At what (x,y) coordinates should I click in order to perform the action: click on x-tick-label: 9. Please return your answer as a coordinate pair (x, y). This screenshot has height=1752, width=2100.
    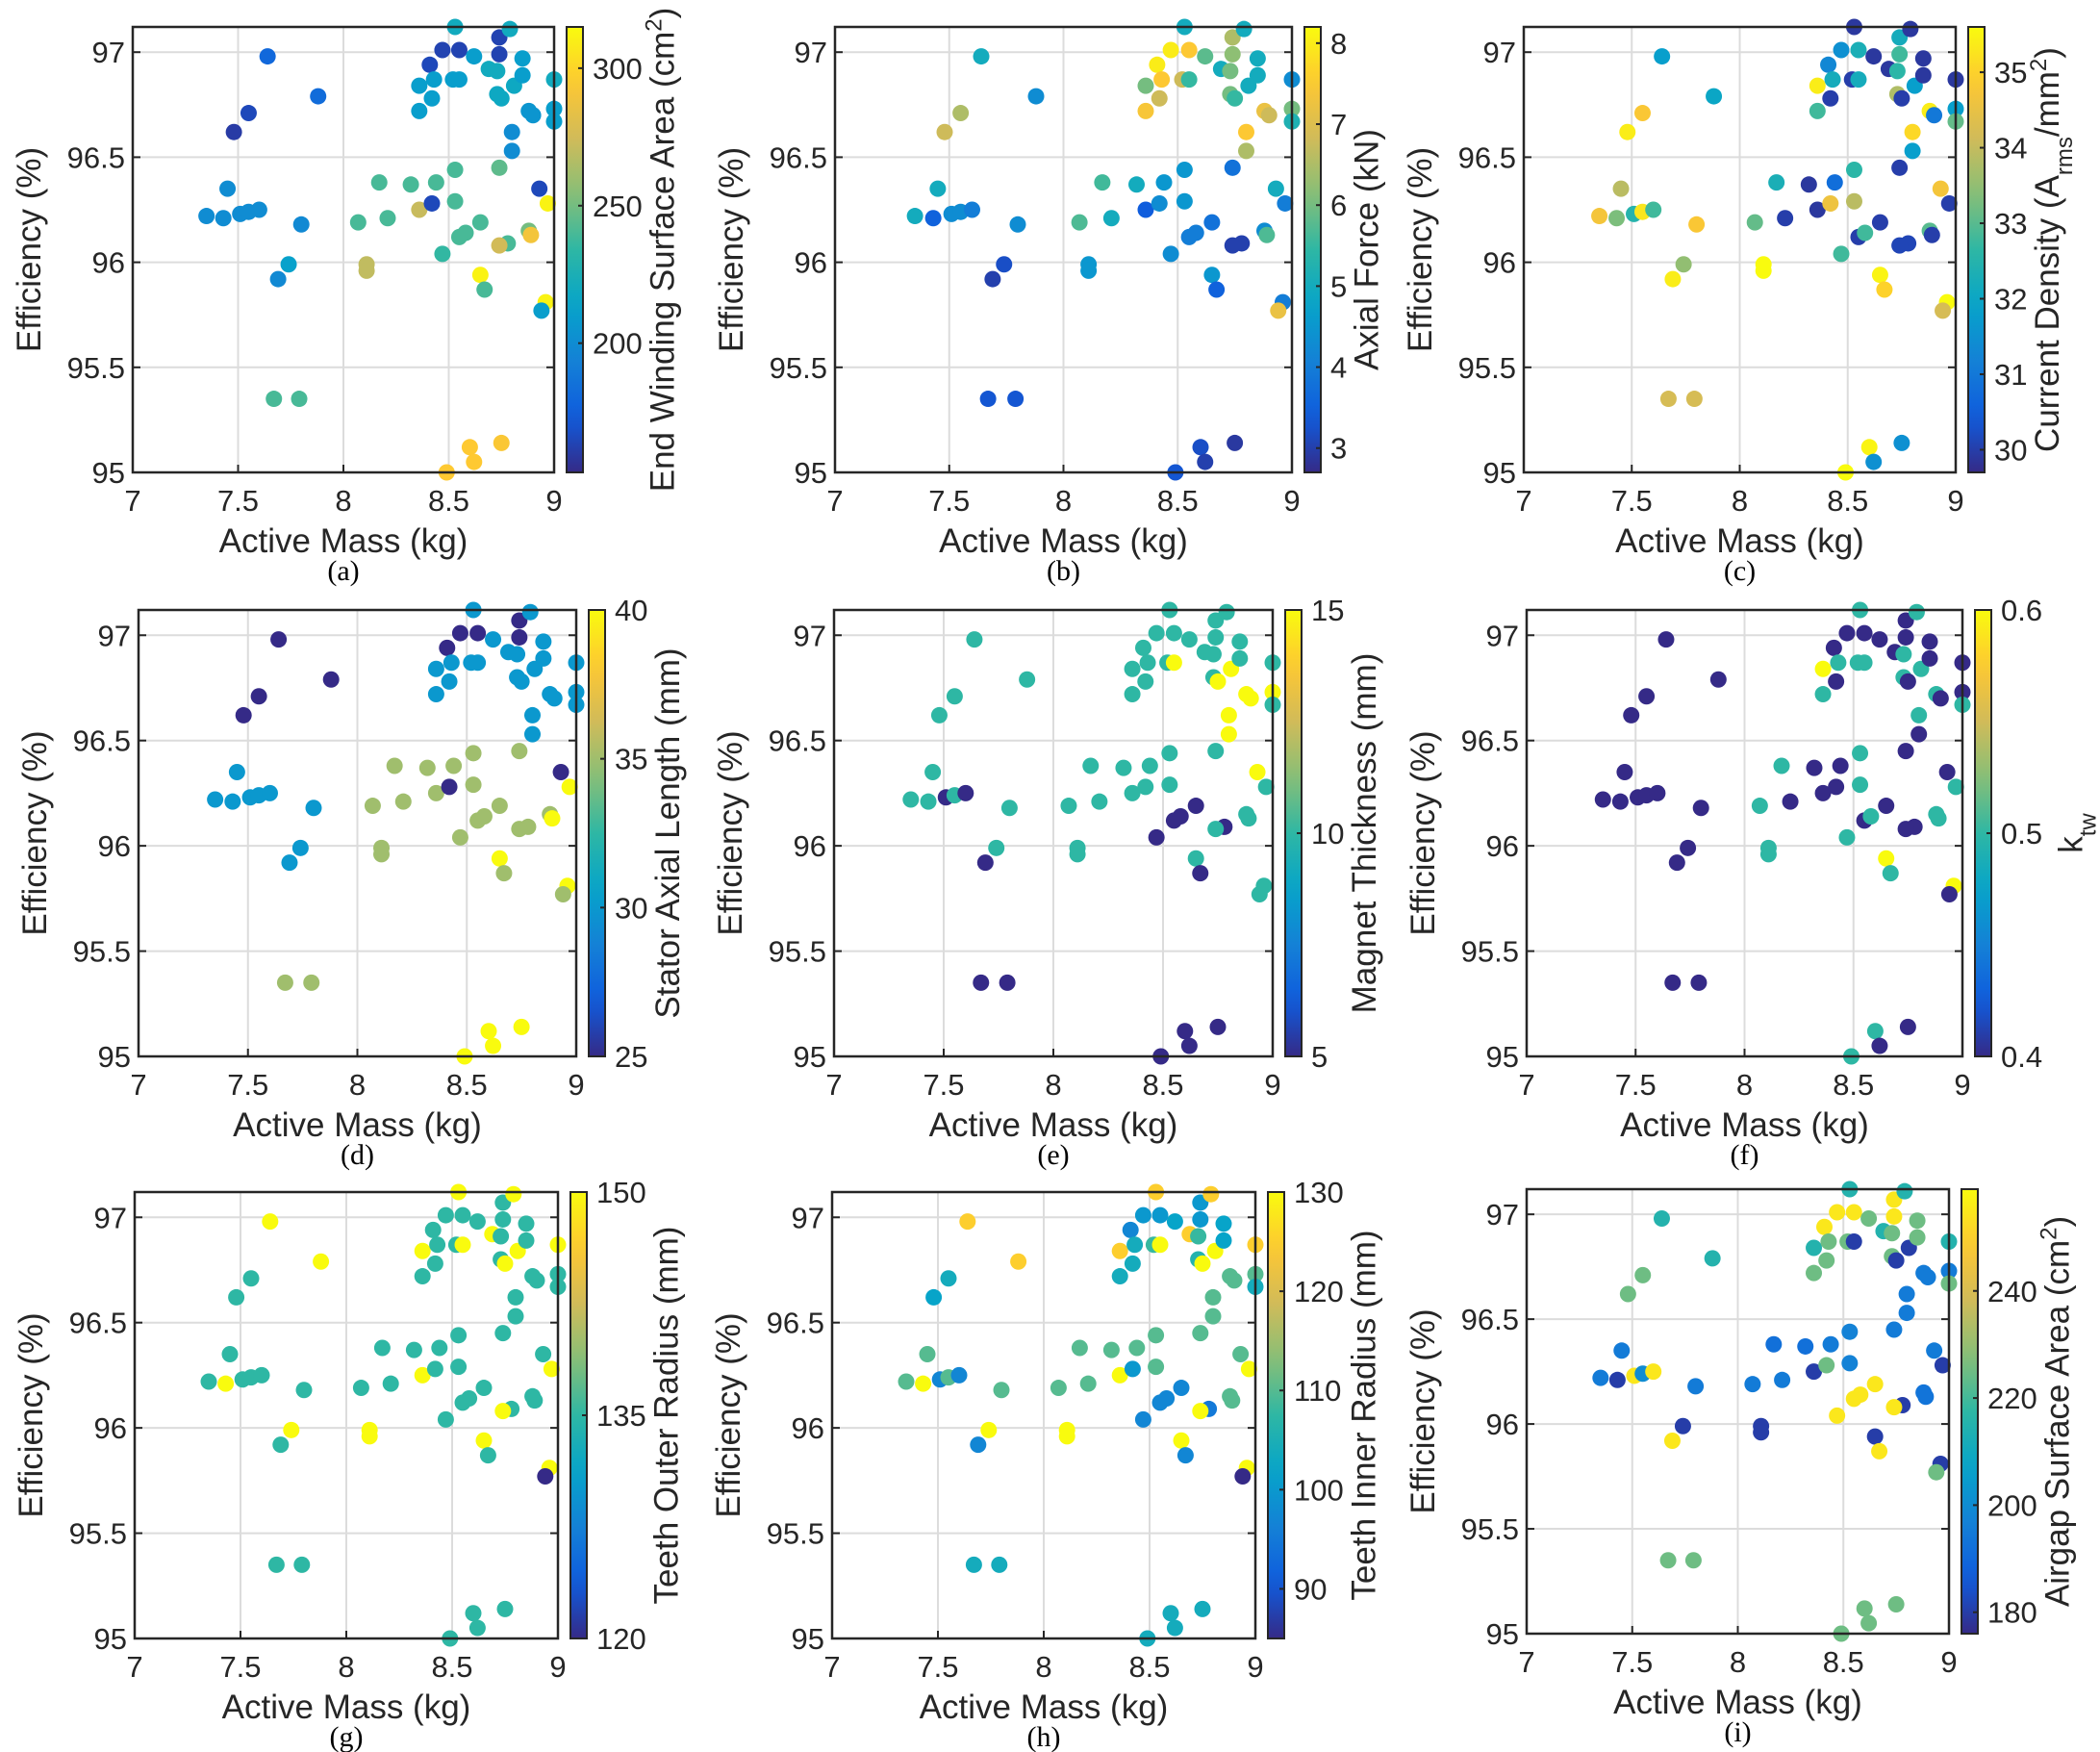
    Looking at the image, I should click on (1948, 1662).